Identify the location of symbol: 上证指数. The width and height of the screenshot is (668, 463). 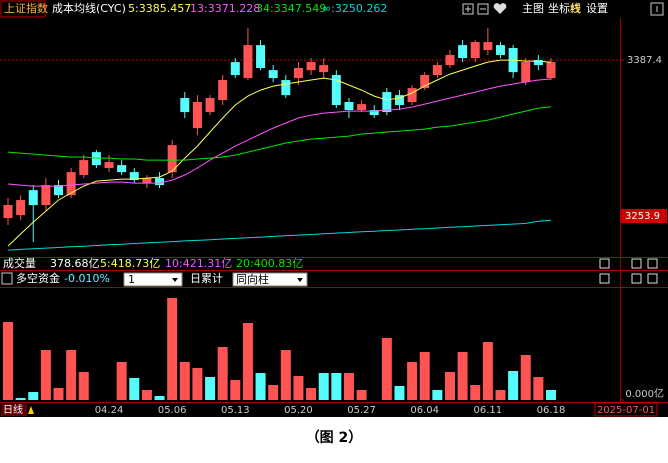
(26, 8).